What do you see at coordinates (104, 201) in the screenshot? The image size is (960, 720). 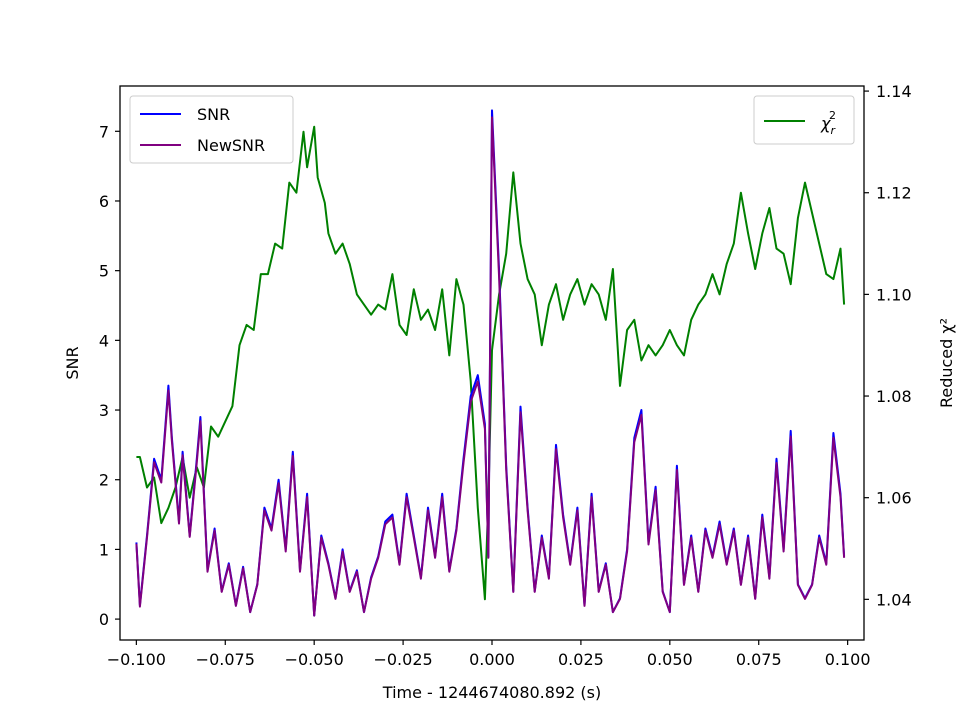 I see `y-left-tick-label: 6` at bounding box center [104, 201].